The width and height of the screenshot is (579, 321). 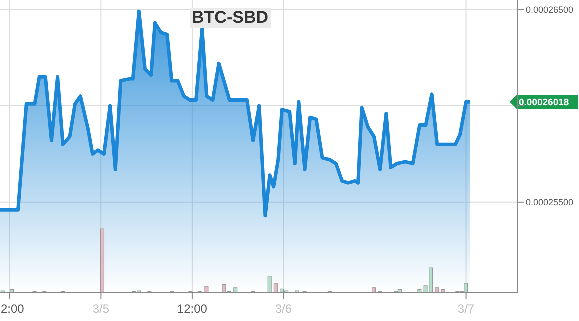 I want to click on x-tick-label: 12:00, so click(x=192, y=309).